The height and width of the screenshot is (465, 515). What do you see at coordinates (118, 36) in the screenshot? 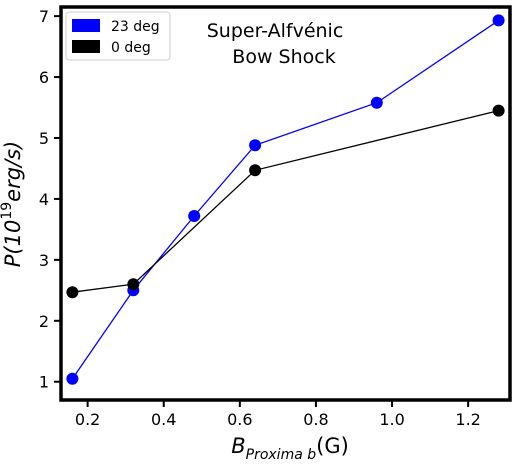
I see `legend: 23 deg 0 deg` at bounding box center [118, 36].